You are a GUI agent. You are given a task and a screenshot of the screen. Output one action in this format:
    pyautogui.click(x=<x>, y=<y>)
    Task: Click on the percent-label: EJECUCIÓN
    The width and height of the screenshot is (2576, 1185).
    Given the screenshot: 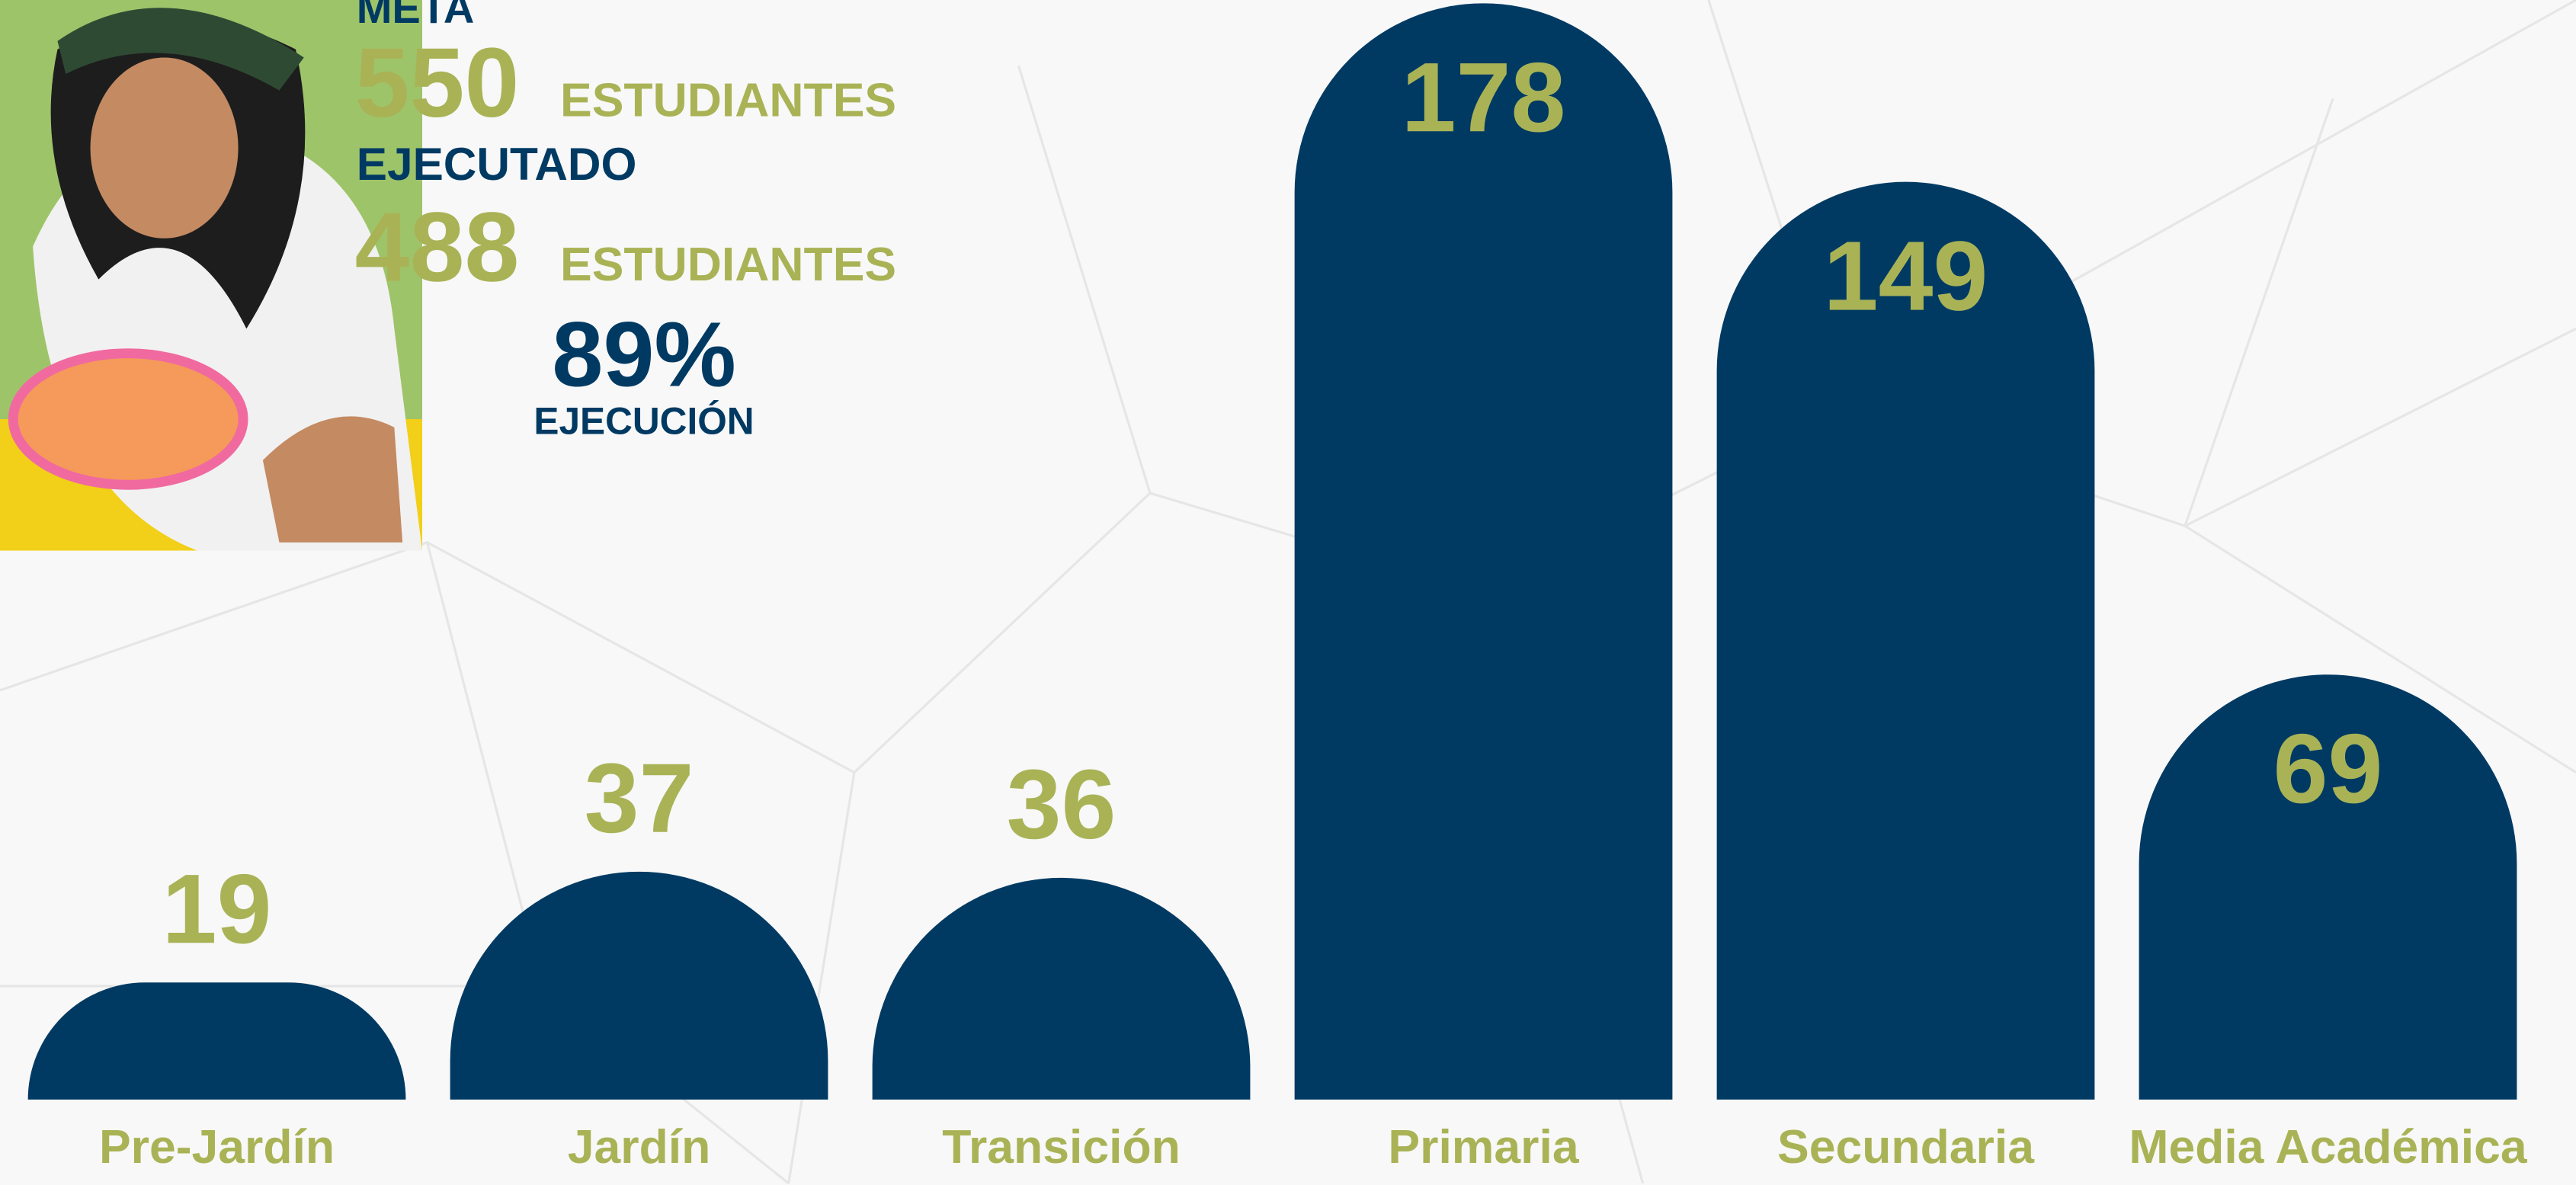 What is the action you would take?
    pyautogui.click(x=643, y=422)
    